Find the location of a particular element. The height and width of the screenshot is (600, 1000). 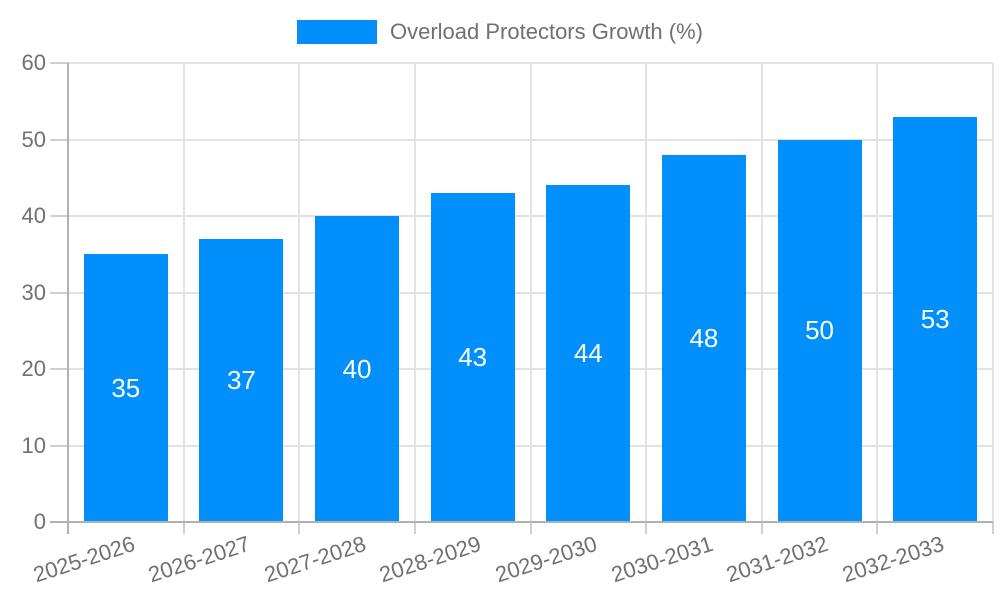

bar: 53 is located at coordinates (935, 319).